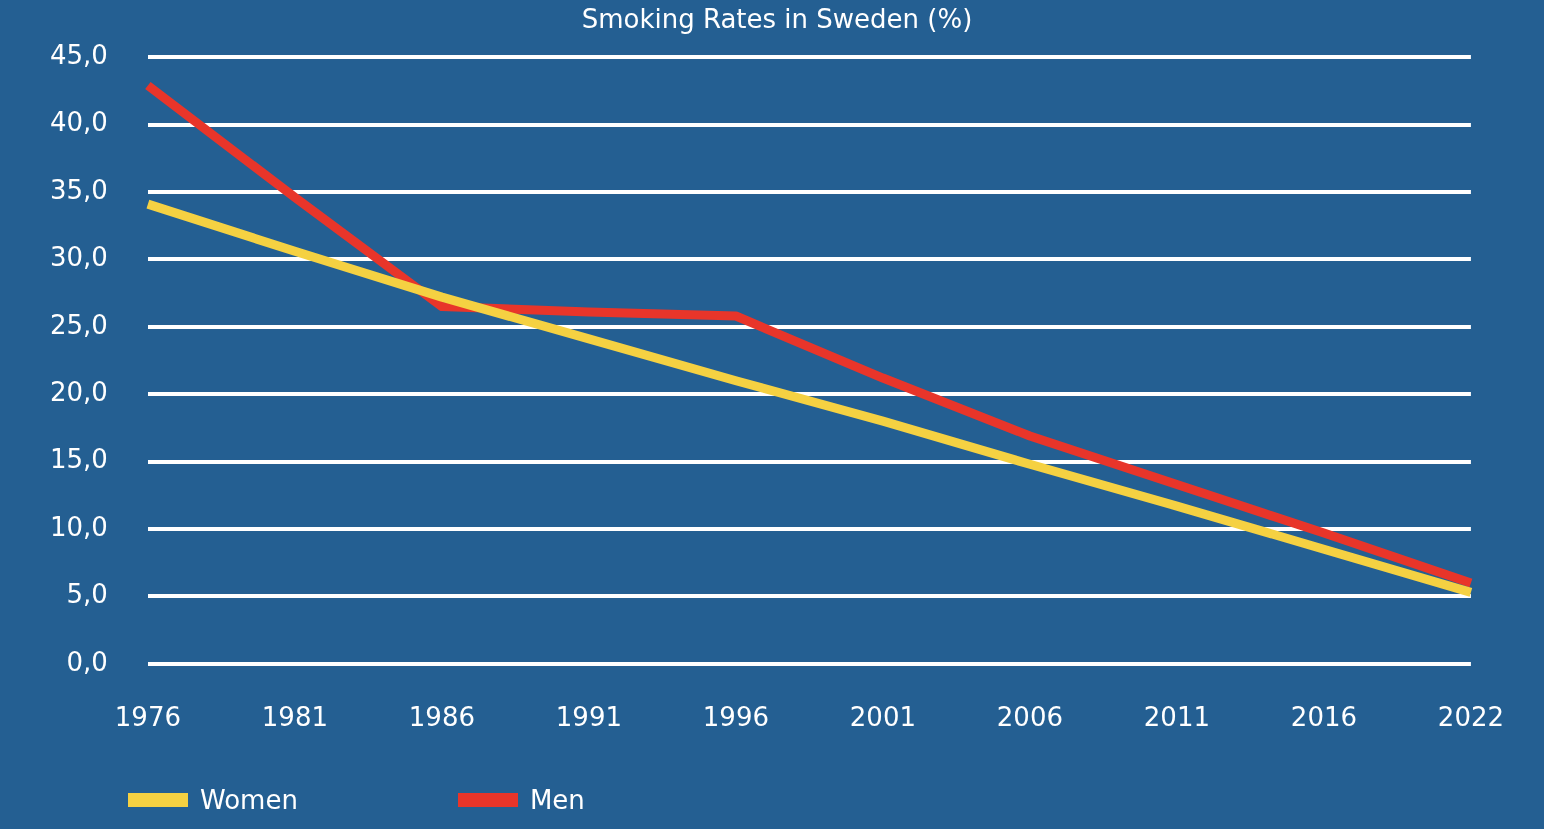  Describe the element at coordinates (1029, 717) in the screenshot. I see `x-tick-label: 2006` at that location.